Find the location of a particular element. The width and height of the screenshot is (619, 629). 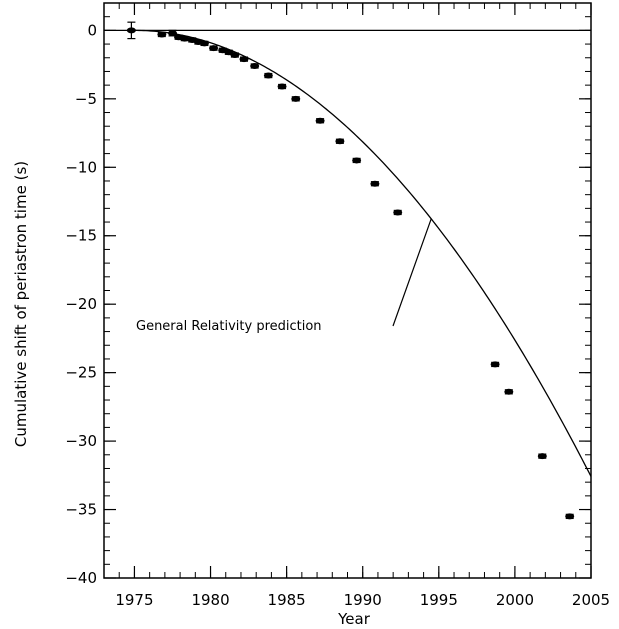

x-tick-label: 2005 is located at coordinates (591, 600).